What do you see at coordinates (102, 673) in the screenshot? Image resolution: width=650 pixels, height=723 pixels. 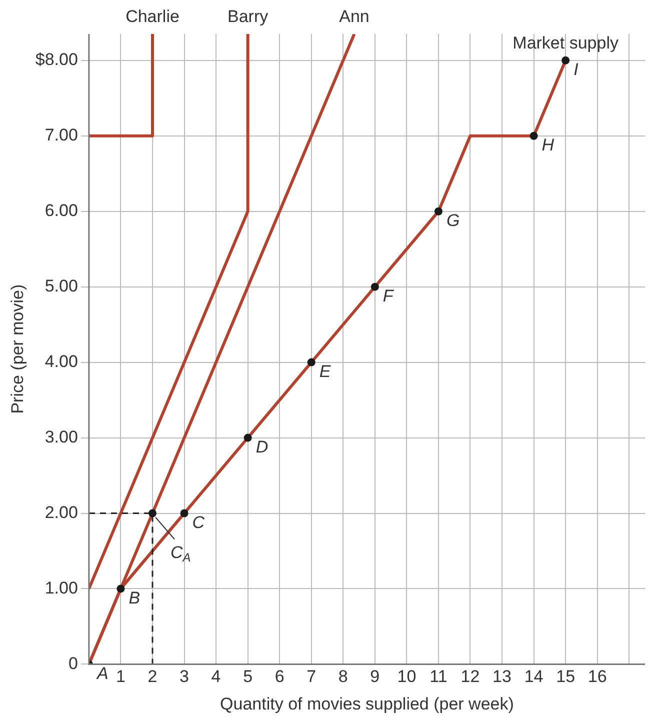 I see `annotation: A` at bounding box center [102, 673].